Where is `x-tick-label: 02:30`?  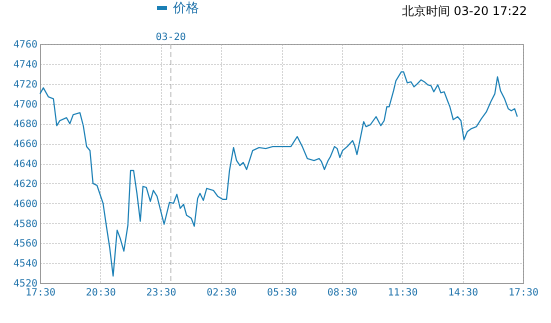
x-tick-label: 02:30 is located at coordinates (221, 293).